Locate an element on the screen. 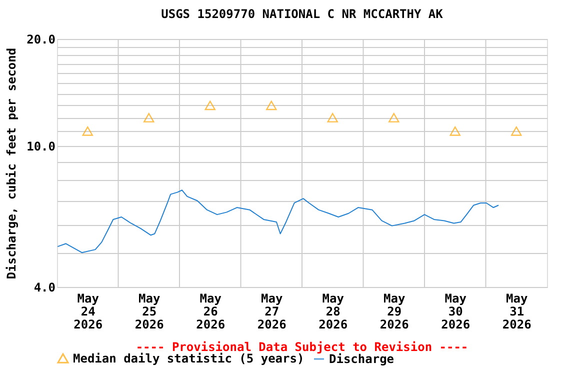 This screenshot has height=384, width=576. legend-label: Discharge is located at coordinates (361, 359).